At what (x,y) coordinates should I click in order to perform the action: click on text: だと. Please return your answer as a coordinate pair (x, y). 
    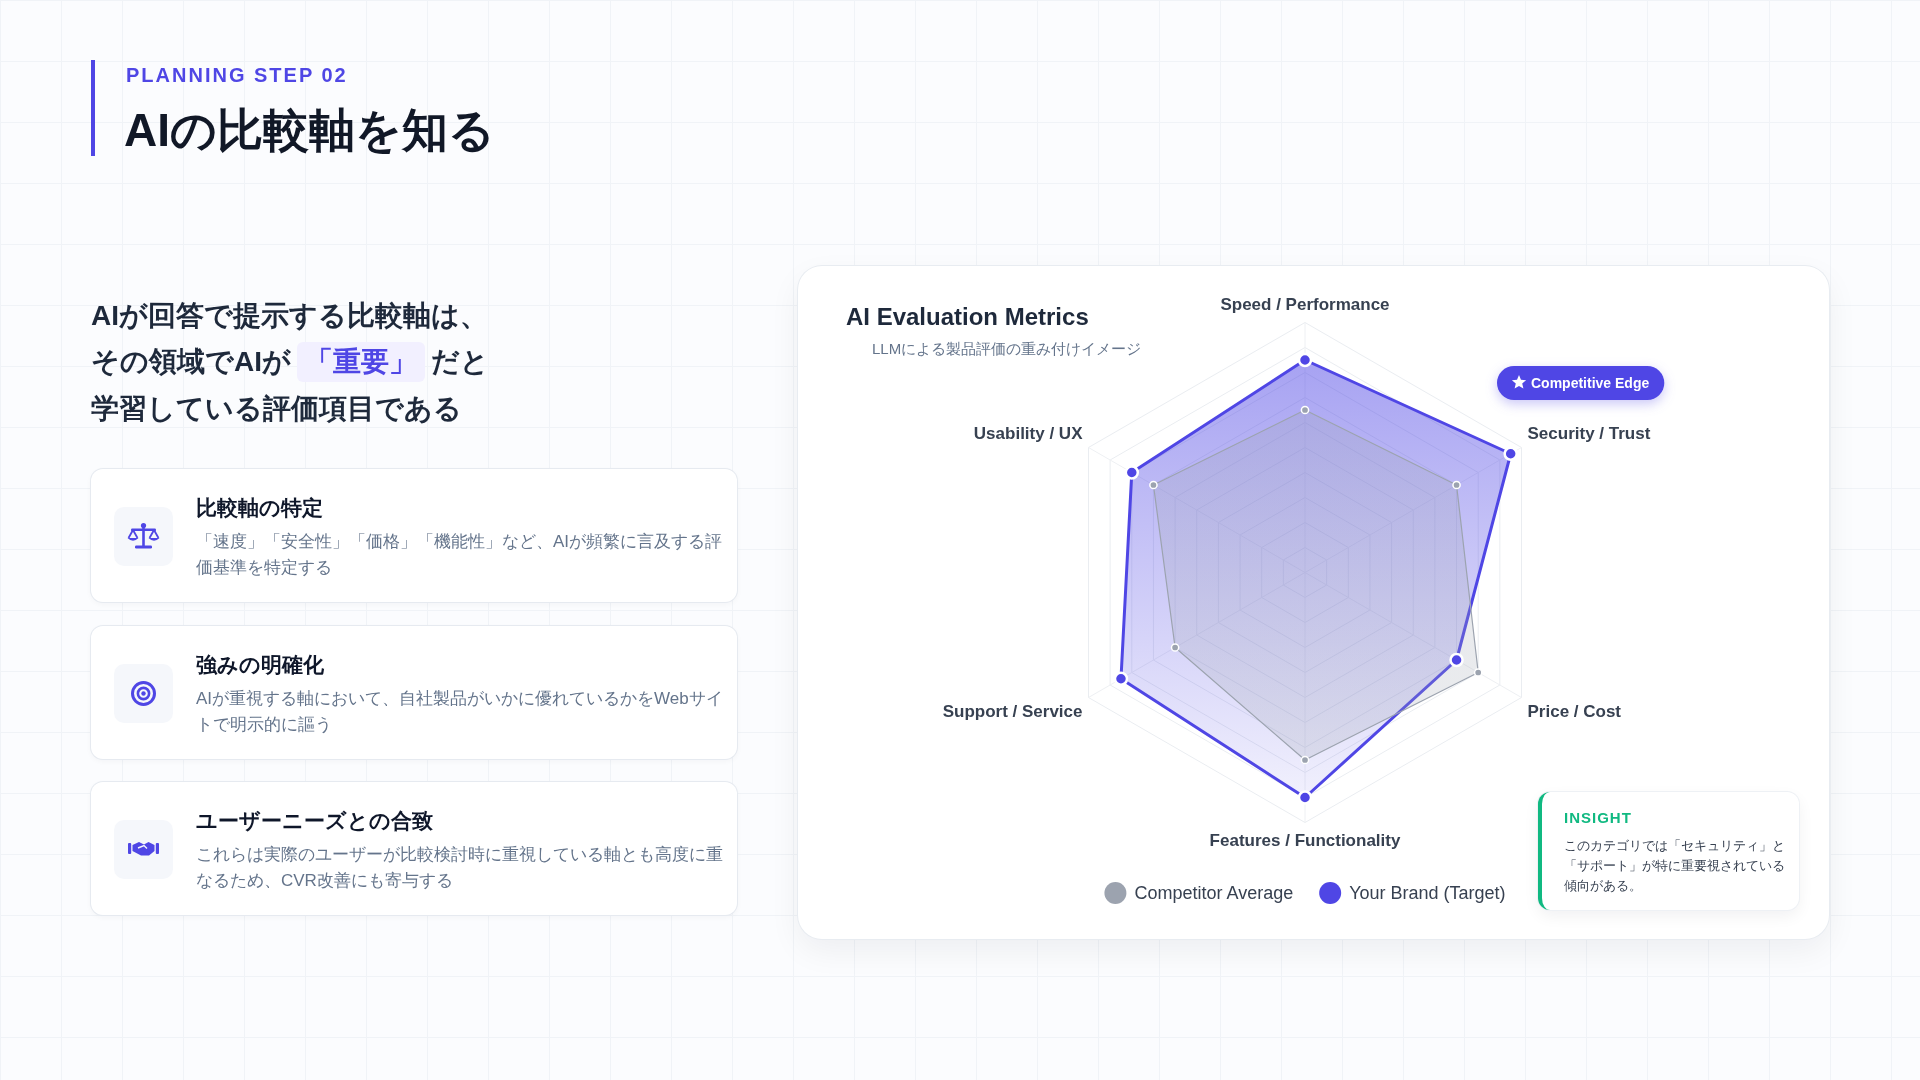
    Looking at the image, I should click on (460, 361).